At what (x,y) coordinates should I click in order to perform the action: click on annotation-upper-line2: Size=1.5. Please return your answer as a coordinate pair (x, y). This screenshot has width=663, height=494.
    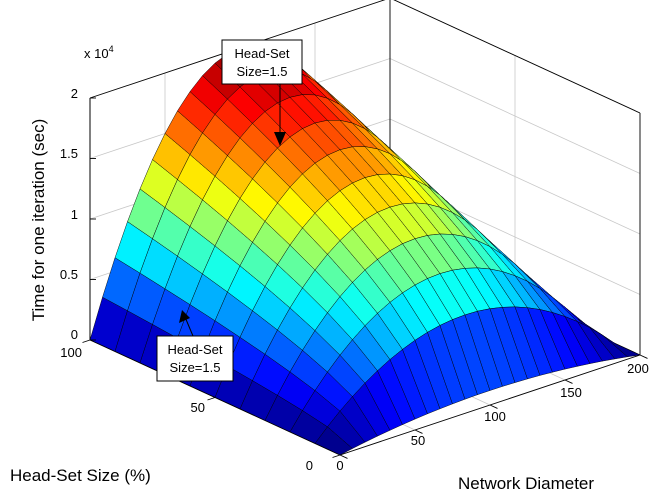
    Looking at the image, I should click on (262, 71).